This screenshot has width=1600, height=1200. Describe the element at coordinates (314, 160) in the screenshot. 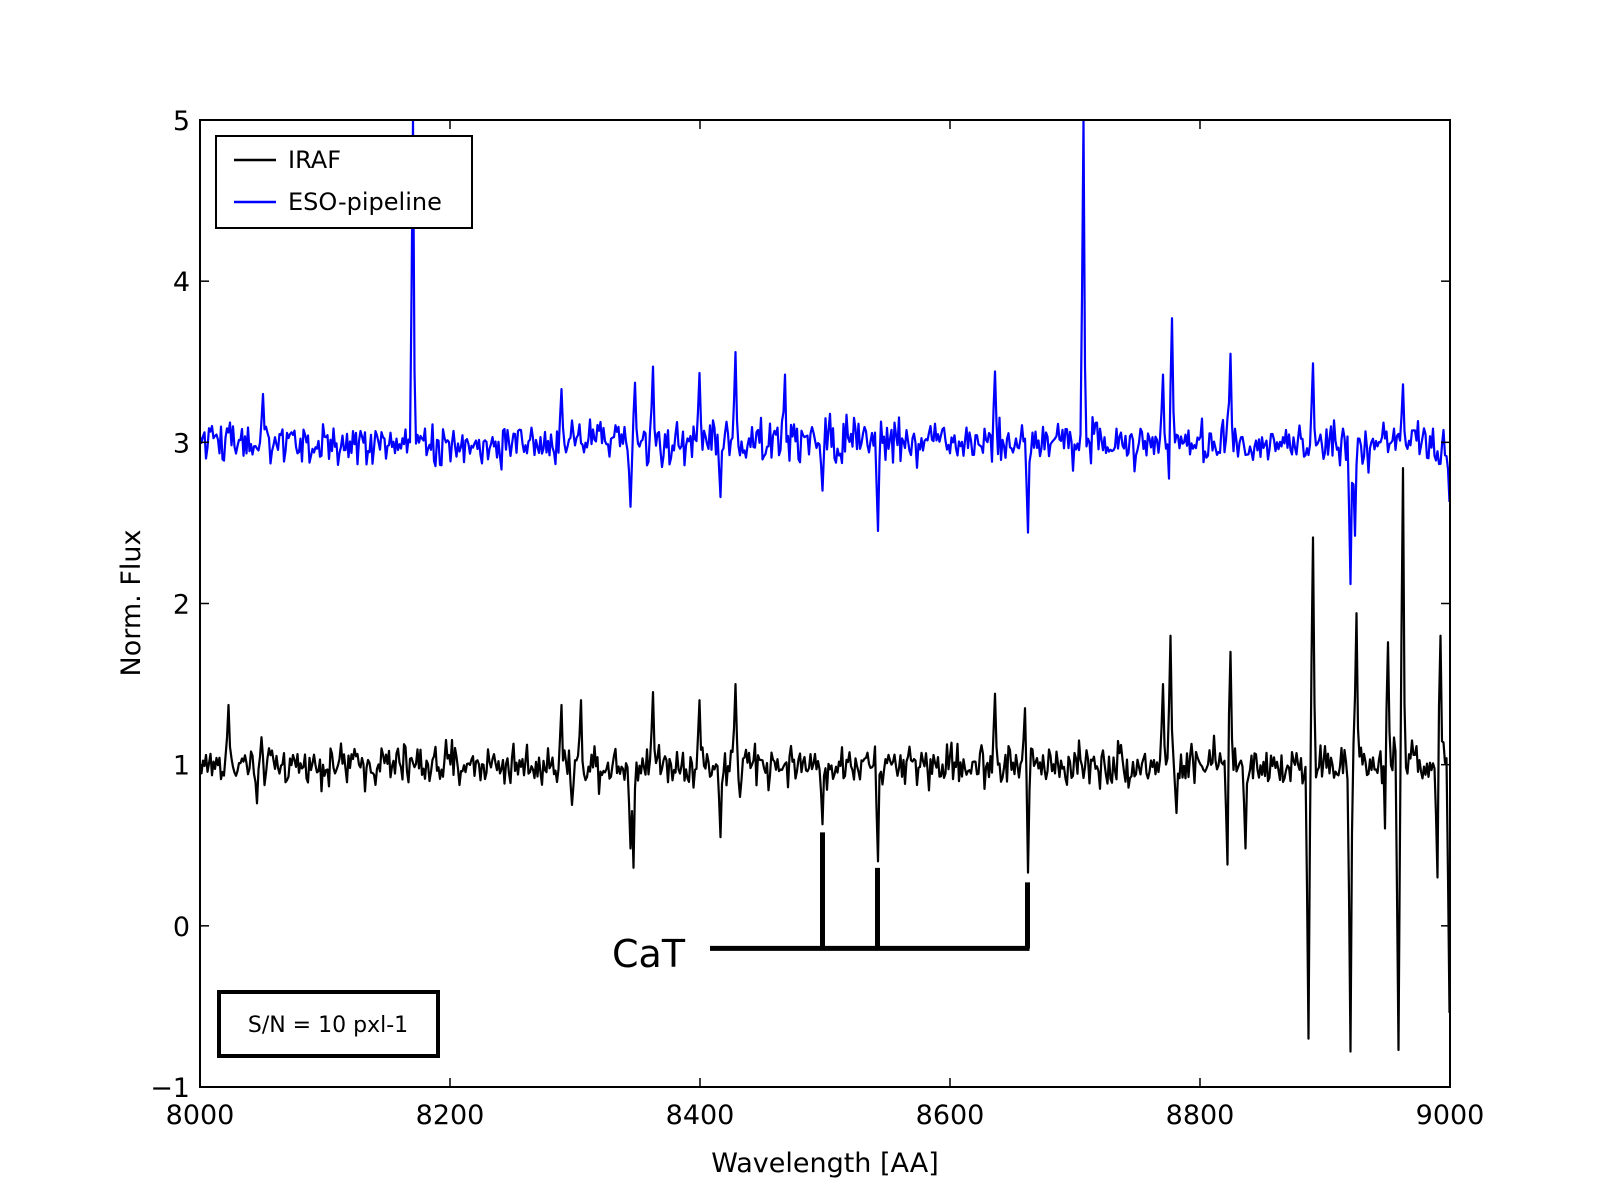

I see `legend-label-iraf: IRAF` at that location.